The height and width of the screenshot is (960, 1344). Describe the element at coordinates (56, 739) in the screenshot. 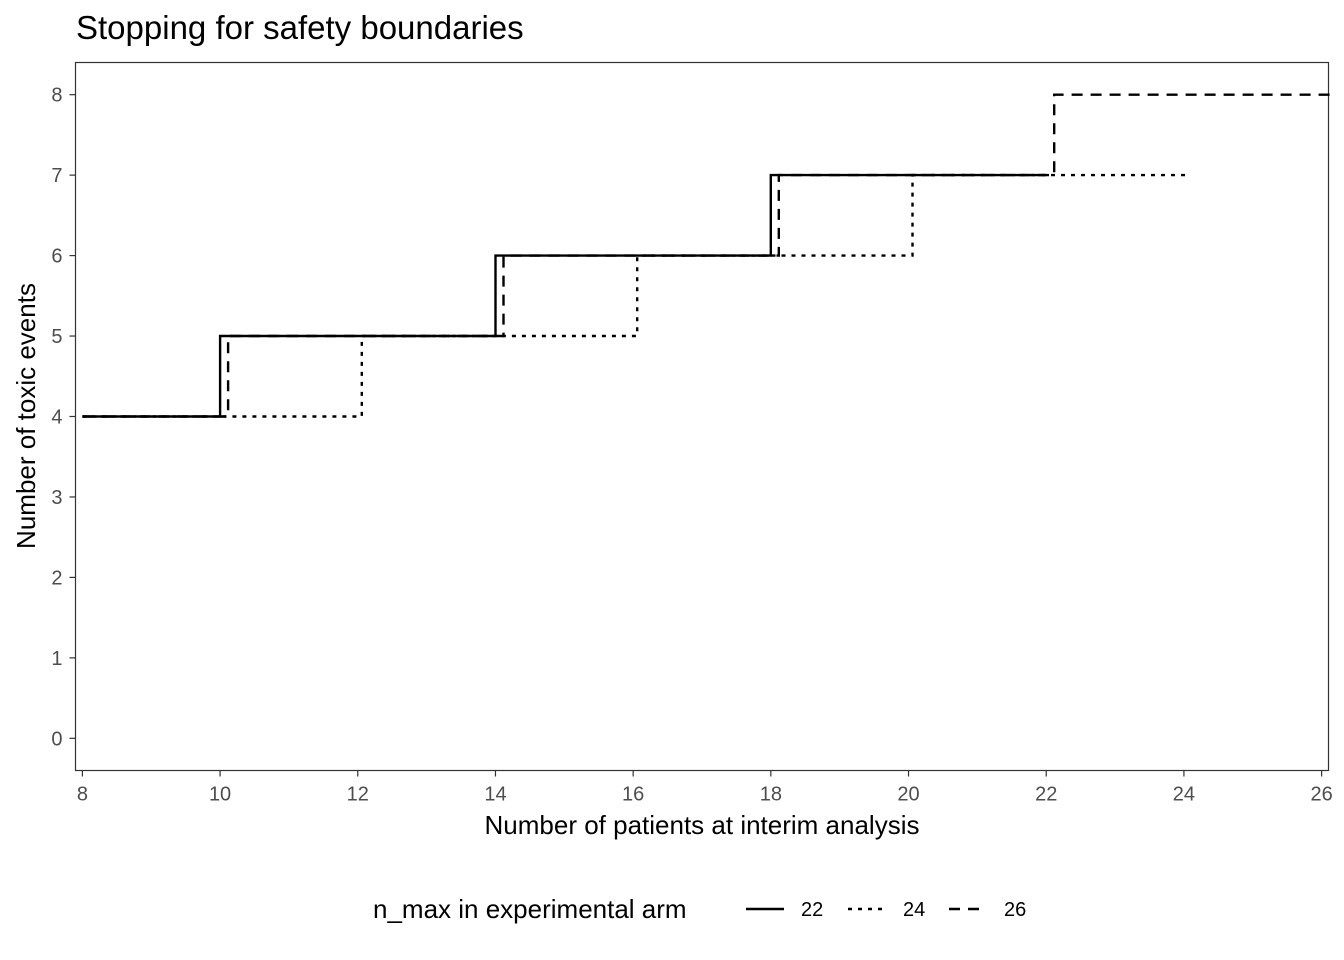

I see `y-tick-label: 0` at that location.